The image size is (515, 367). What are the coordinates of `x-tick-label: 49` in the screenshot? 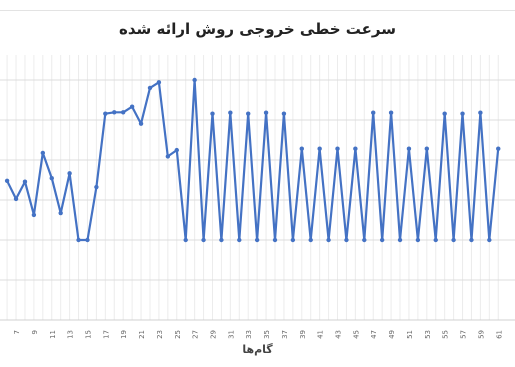 It's located at (392, 334).